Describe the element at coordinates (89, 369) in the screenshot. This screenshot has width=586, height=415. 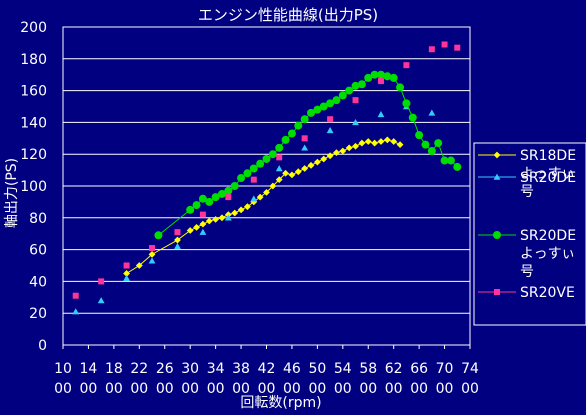
I see `x-tick-label-line: 14` at that location.